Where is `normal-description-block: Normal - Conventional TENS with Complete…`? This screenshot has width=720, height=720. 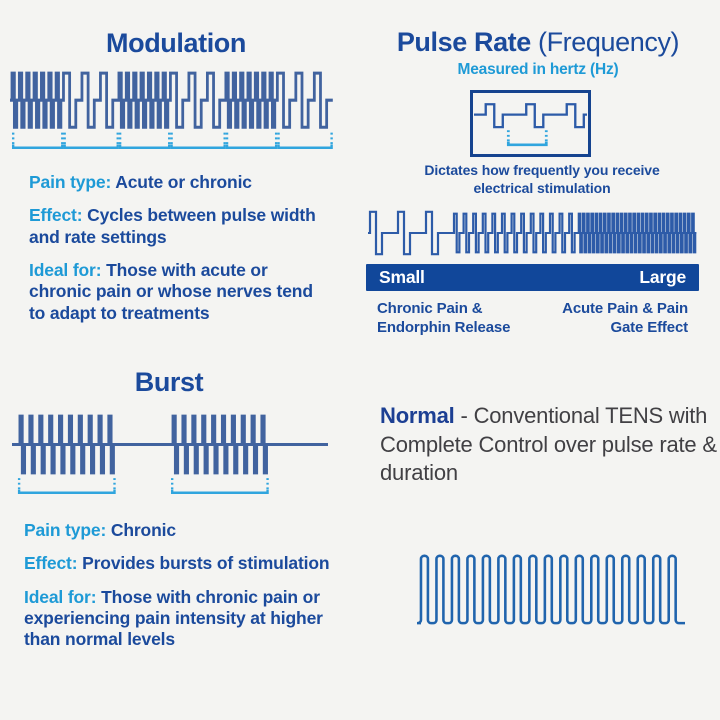 normal-description-block: Normal - Conventional TENS with Complete… is located at coordinates (550, 445).